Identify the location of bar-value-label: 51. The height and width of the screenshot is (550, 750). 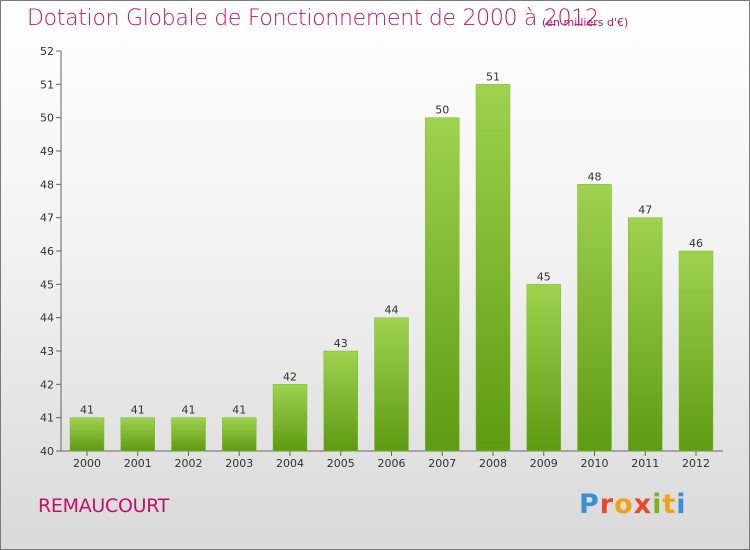
(493, 76).